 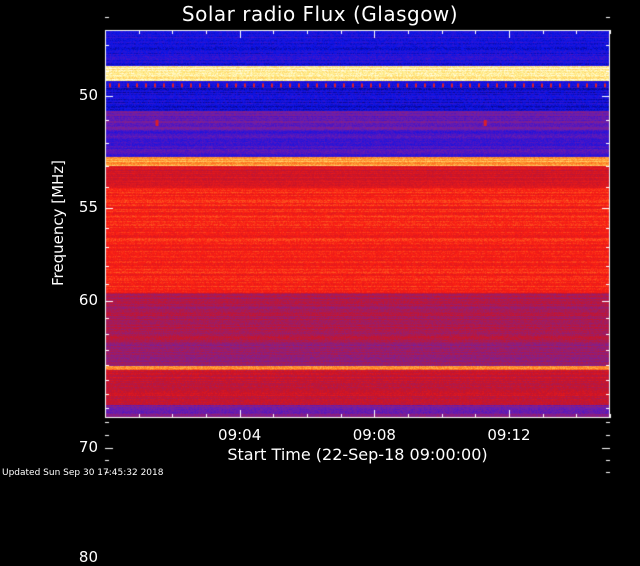 I want to click on x-tick-label: 09:04, so click(x=240, y=435).